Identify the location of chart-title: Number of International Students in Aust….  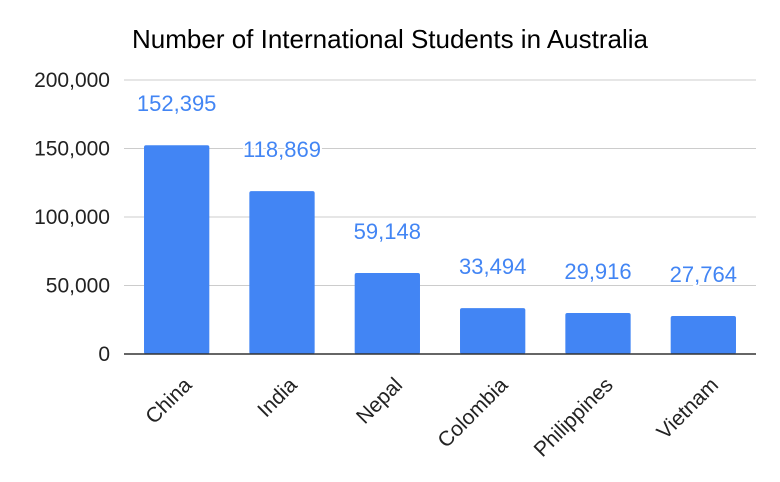
(390, 39).